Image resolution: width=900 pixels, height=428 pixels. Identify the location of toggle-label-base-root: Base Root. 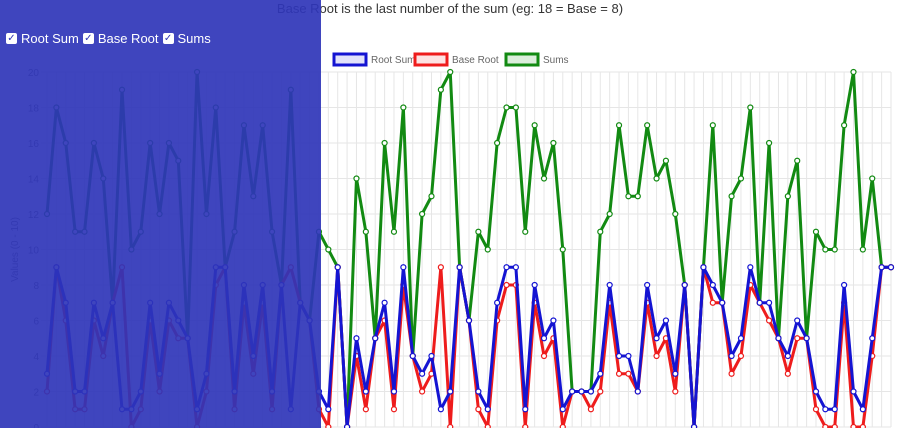
(128, 38).